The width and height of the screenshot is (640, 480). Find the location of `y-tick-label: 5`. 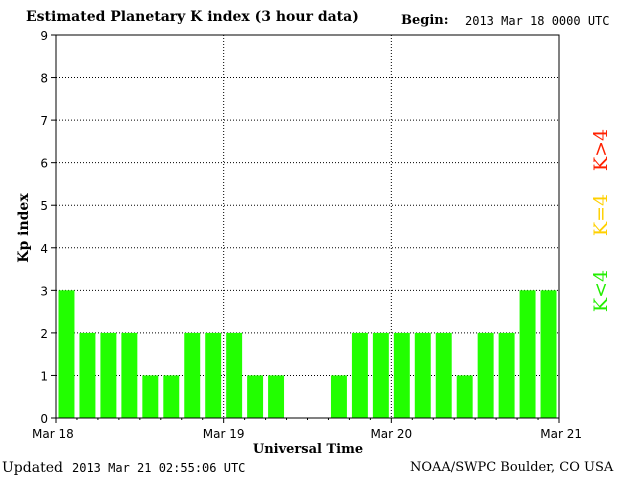

y-tick-label: 5 is located at coordinates (44, 206).